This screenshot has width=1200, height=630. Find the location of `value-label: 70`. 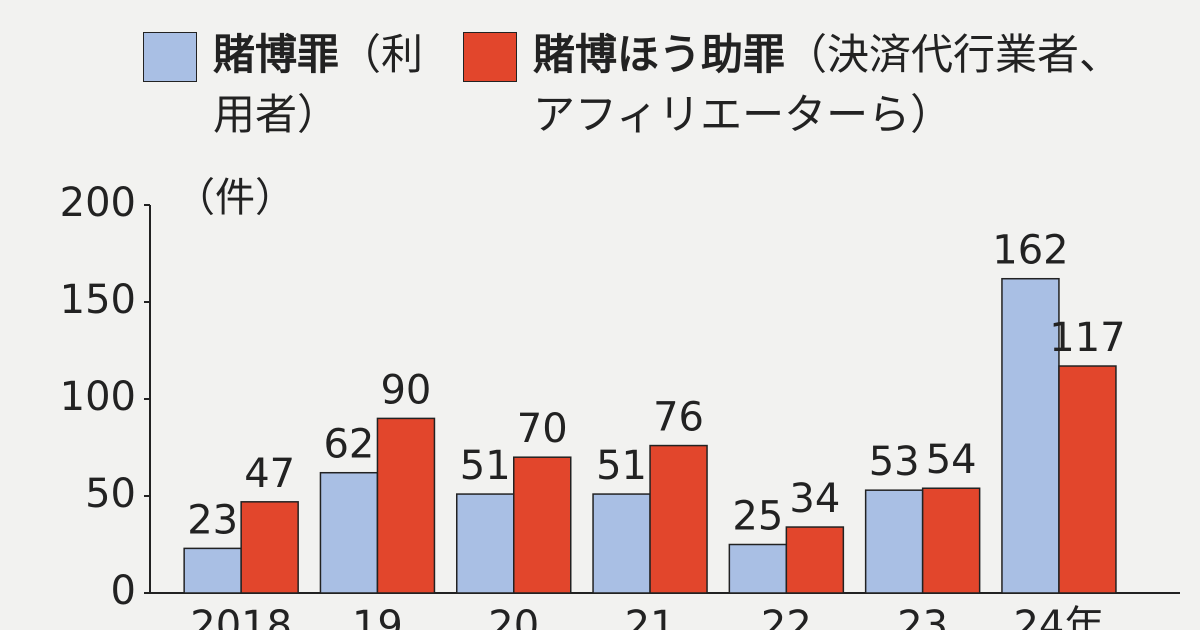

value-label: 70 is located at coordinates (542, 429).